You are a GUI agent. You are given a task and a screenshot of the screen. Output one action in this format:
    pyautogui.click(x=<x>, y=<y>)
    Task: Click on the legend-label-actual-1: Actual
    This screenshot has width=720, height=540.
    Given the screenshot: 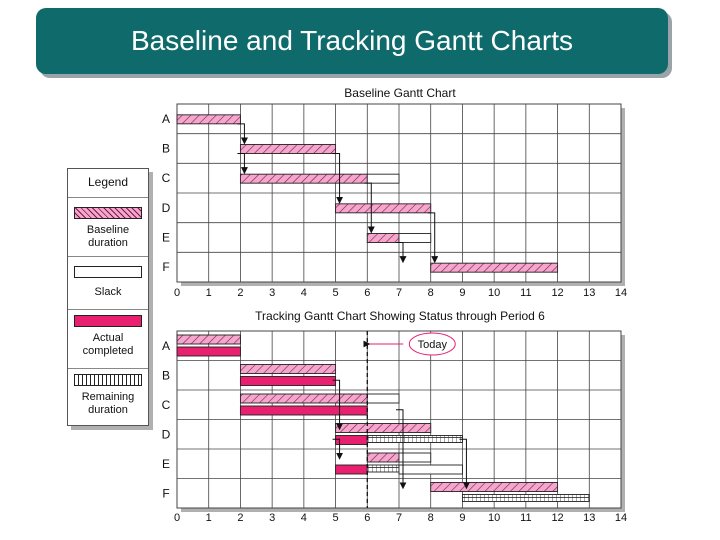 What is the action you would take?
    pyautogui.click(x=108, y=338)
    